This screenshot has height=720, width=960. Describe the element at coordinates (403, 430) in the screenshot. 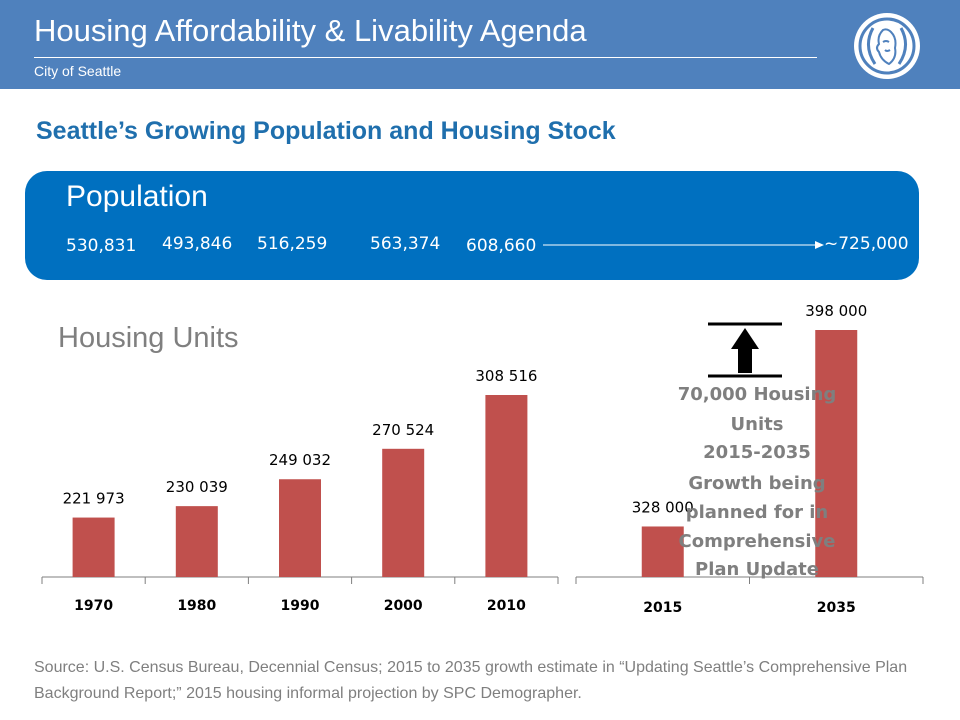

I see `data-label: 270 524` at that location.